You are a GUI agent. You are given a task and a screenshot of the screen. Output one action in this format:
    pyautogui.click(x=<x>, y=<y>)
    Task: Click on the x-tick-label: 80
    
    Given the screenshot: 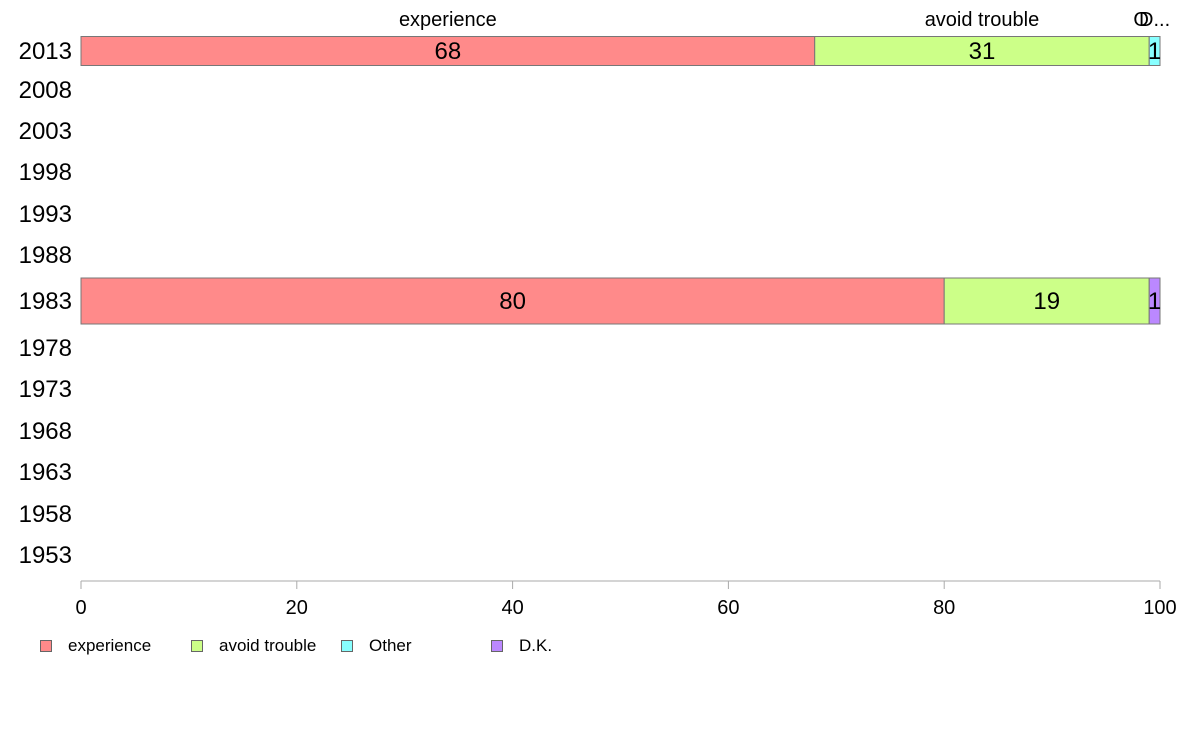 What is the action you would take?
    pyautogui.click(x=944, y=608)
    